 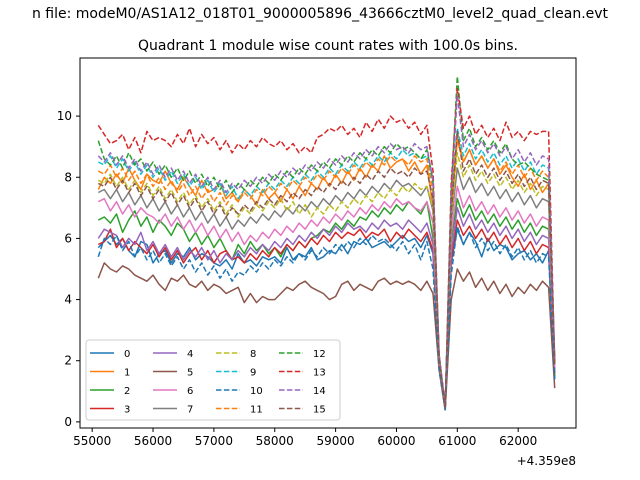 What do you see at coordinates (127, 354) in the screenshot?
I see `legend-label-0: 0` at bounding box center [127, 354].